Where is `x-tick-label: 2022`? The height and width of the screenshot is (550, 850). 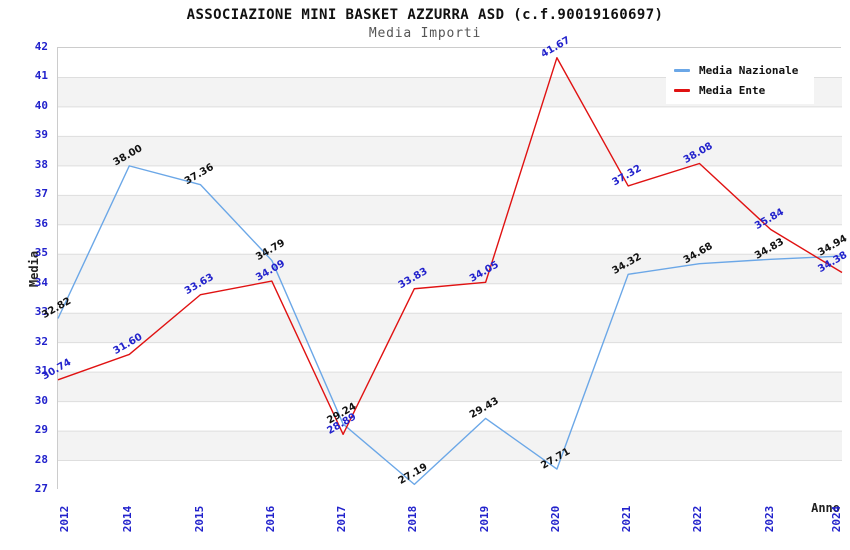
x-tick-label: 2022 is located at coordinates (698, 519).